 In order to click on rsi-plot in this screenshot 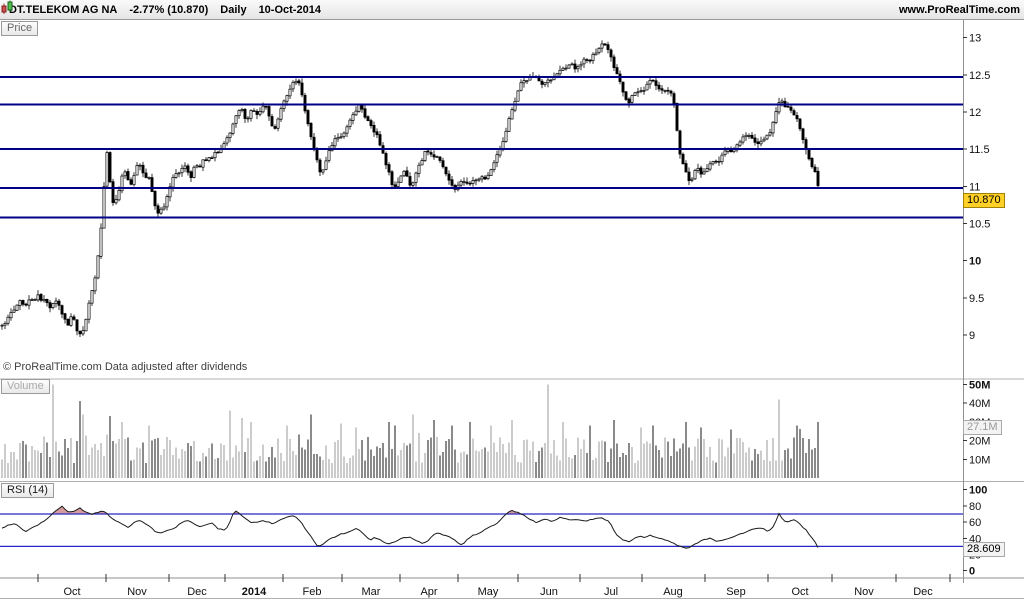, I will do `click(481, 527)`.